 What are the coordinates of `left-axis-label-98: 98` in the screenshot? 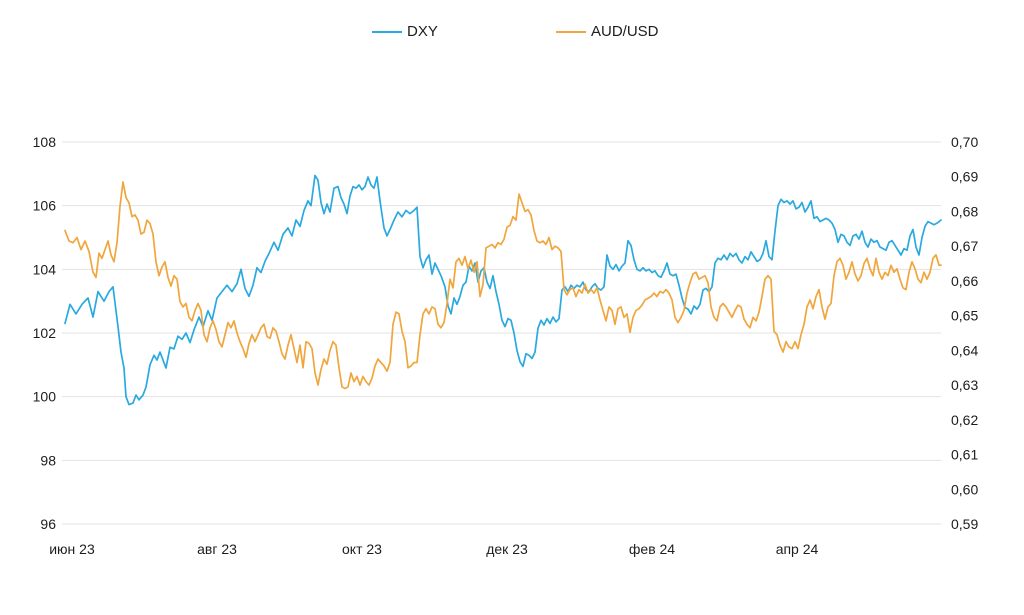 It's located at (48, 460).